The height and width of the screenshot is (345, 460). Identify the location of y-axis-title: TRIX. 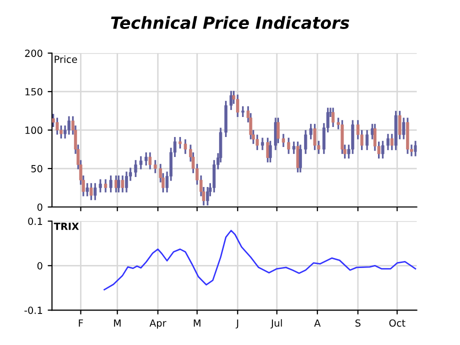
(66, 226).